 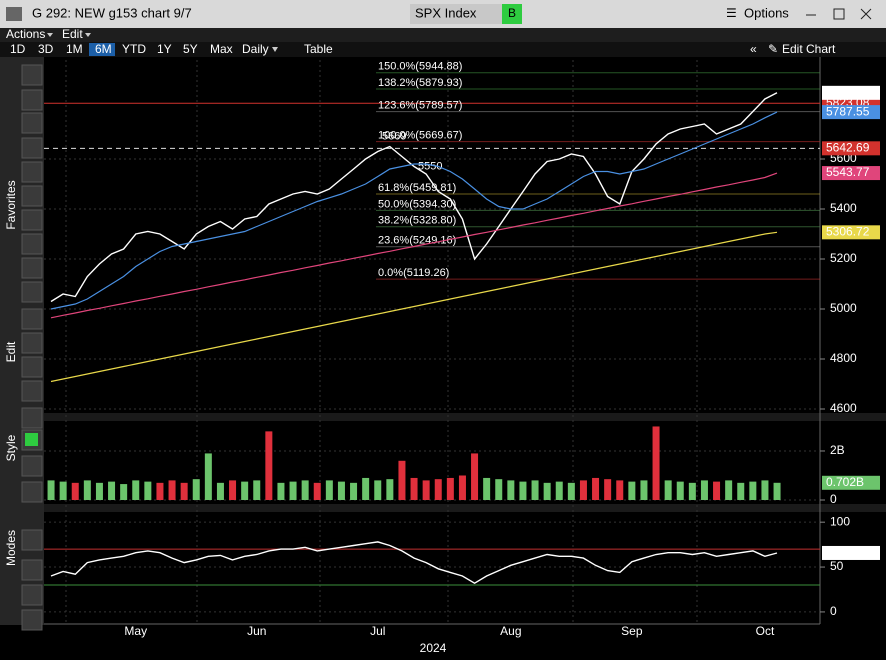 What do you see at coordinates (31, 439) in the screenshot?
I see `color-swatch` at bounding box center [31, 439].